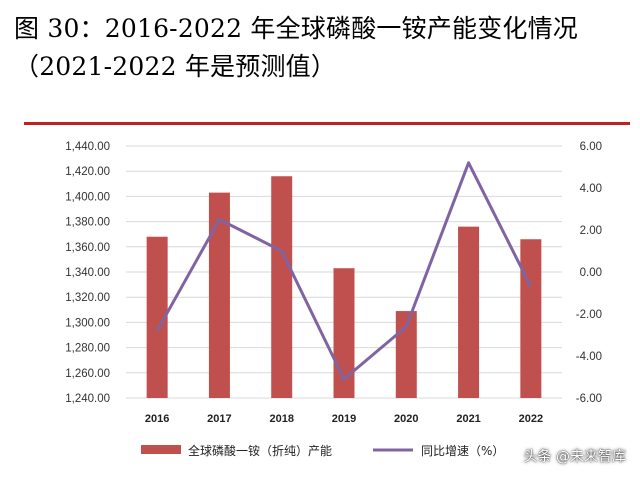 The width and height of the screenshot is (640, 480). I want to click on x-axis: 2016 2017 2018 2019 2020 2021 2022, so click(344, 419).